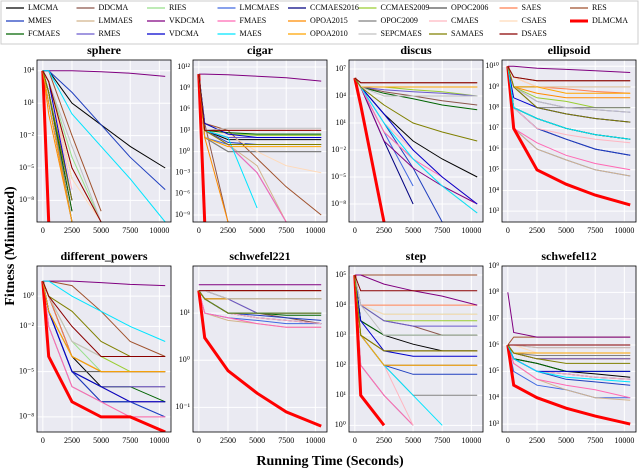 Image resolution: width=640 pixels, height=472 pixels. Describe the element at coordinates (114, 7) in the screenshot. I see `legend-label: DDCMA` at that location.